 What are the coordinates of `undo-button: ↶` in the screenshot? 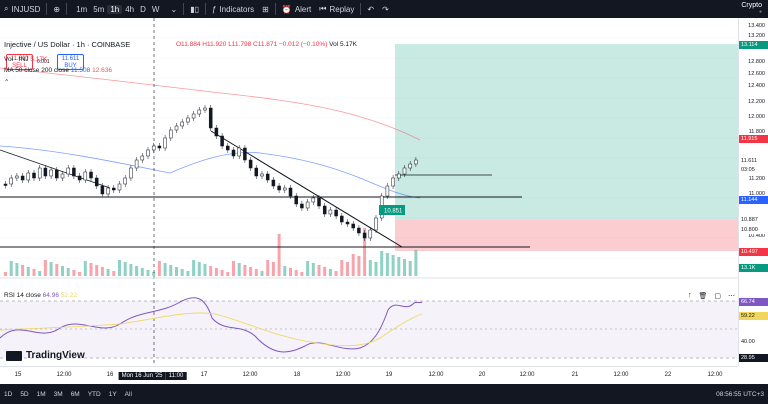 It's located at (370, 9).